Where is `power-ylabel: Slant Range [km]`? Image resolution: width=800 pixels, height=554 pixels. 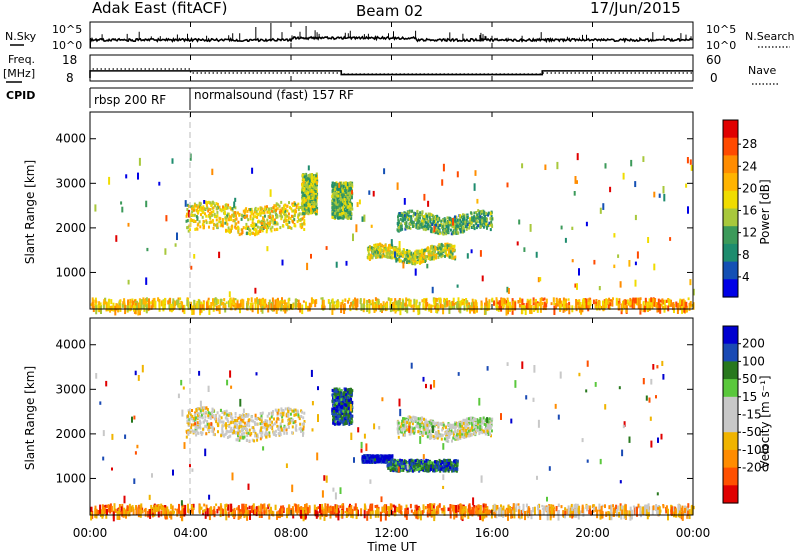
power-ylabel: Slant Range [km] is located at coordinates (30, 212).